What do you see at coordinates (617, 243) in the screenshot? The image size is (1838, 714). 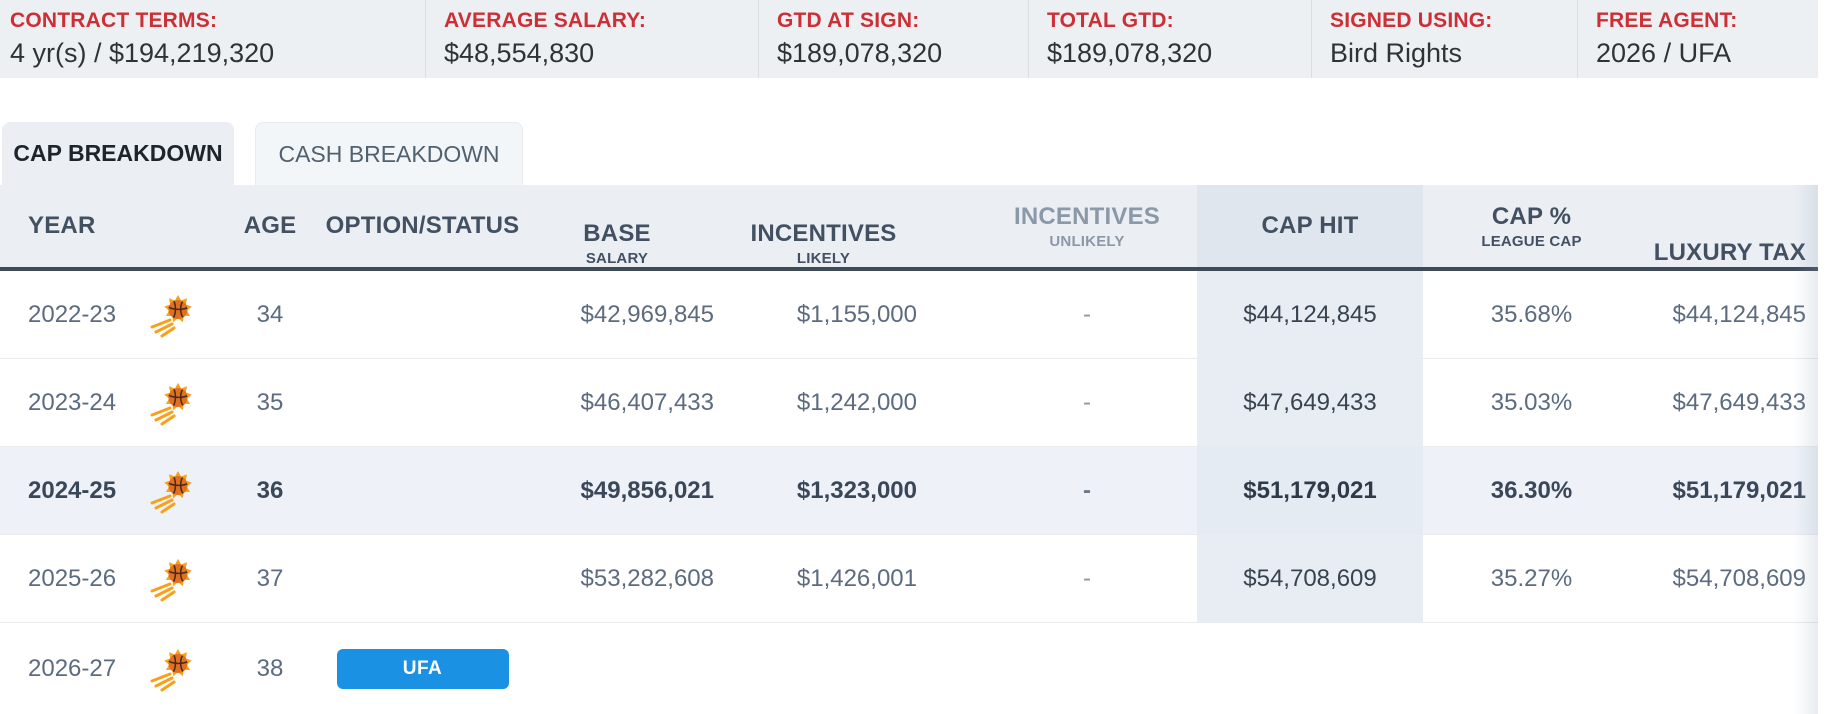 I see `header-base-salary: BASE SALARY` at bounding box center [617, 243].